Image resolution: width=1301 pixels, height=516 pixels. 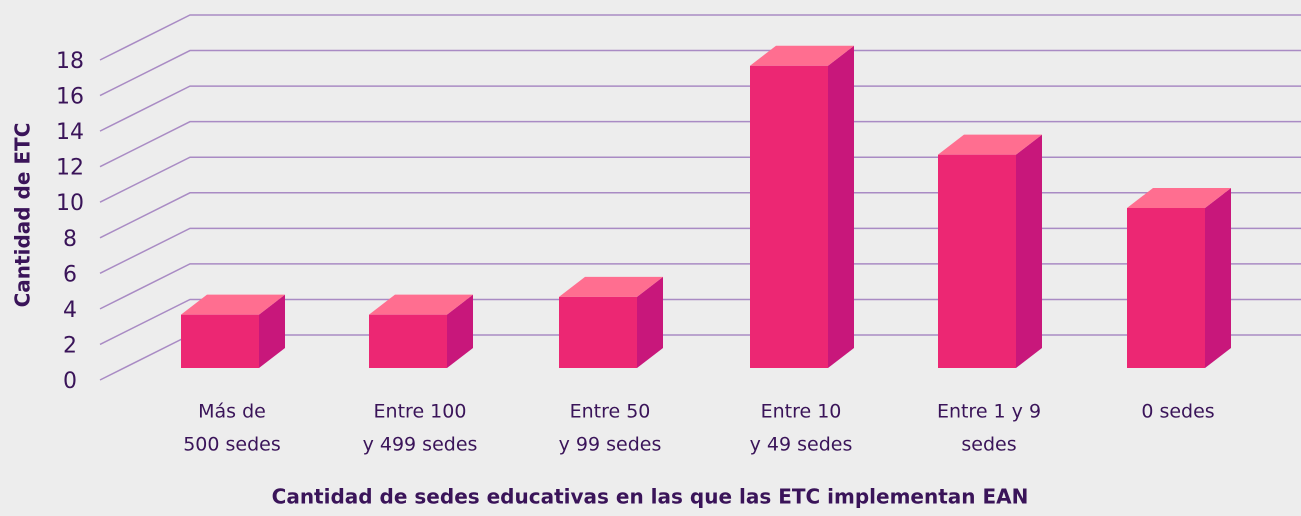 I want to click on x-tick-label: sedes, so click(x=988, y=445).